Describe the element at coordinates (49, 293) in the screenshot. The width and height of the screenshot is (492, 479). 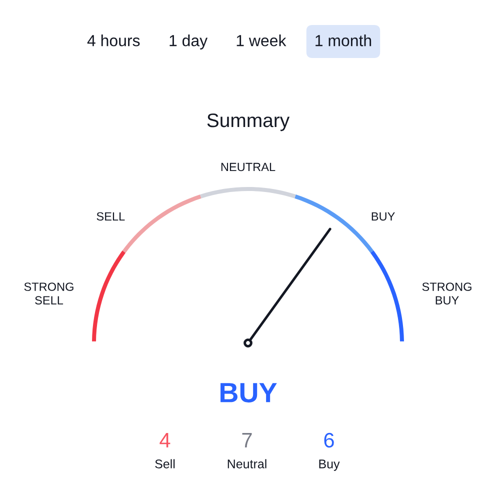
I see `slice-label: STRONG SELL` at that location.